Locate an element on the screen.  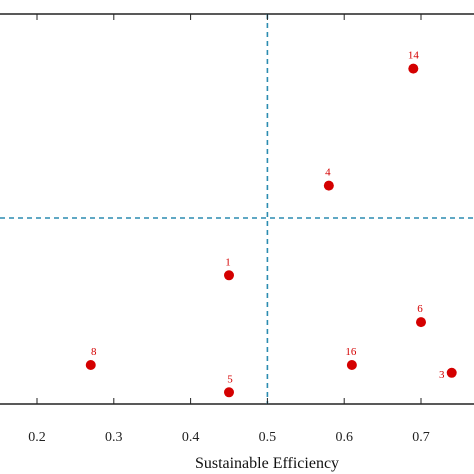
x-tick-label: 0.6 is located at coordinates (344, 437).